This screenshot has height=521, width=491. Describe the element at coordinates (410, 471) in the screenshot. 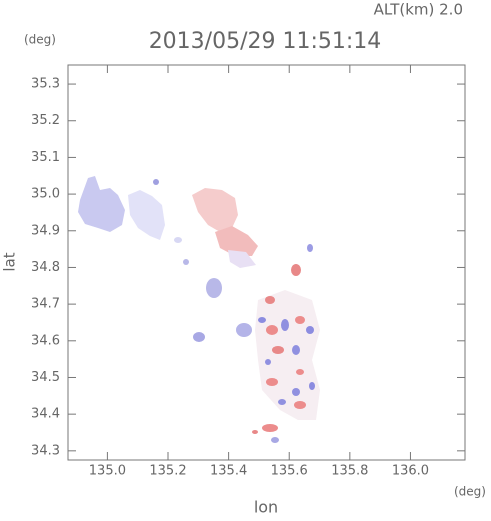

I see `x-tick-label: 136.0` at that location.